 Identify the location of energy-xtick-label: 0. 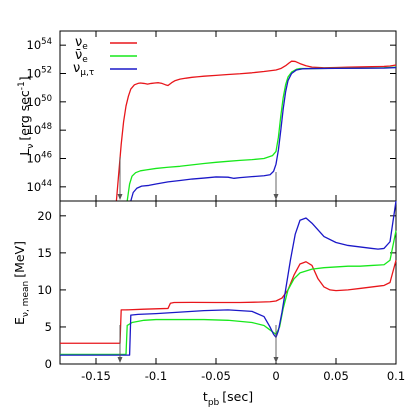
(275, 376).